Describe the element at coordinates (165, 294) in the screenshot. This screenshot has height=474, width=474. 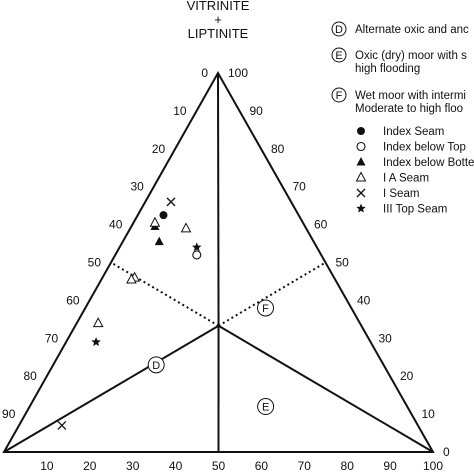
I see `divider-dotted-left` at that location.